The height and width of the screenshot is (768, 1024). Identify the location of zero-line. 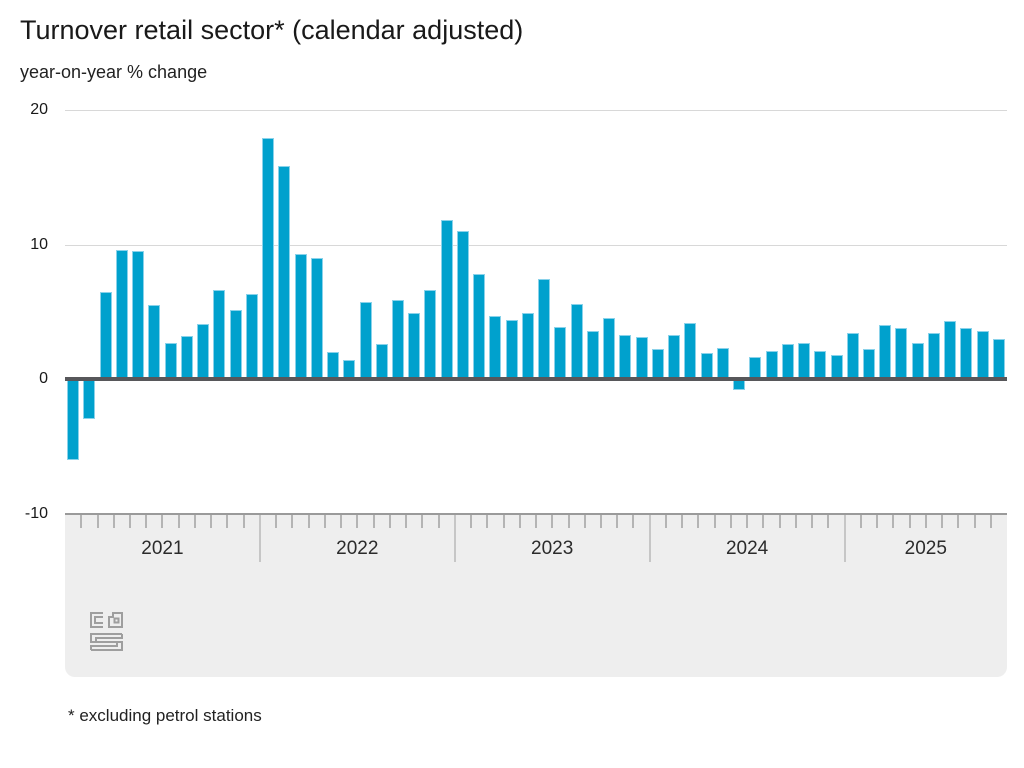
(536, 379).